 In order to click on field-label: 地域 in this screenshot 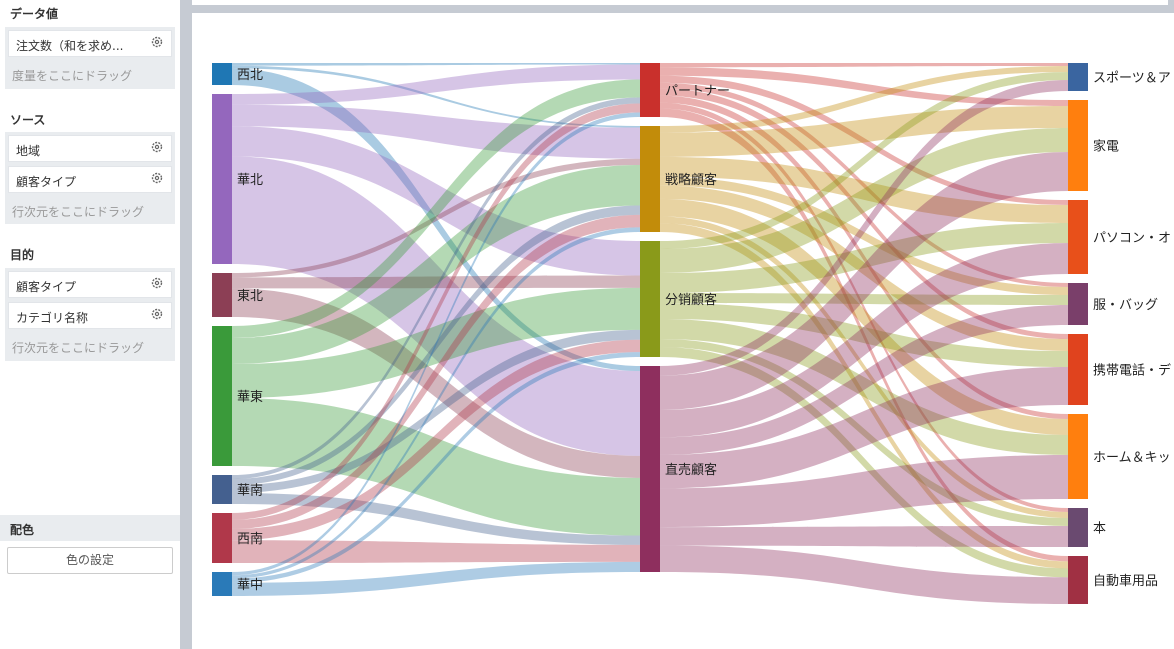, I will do `click(28, 151)`.